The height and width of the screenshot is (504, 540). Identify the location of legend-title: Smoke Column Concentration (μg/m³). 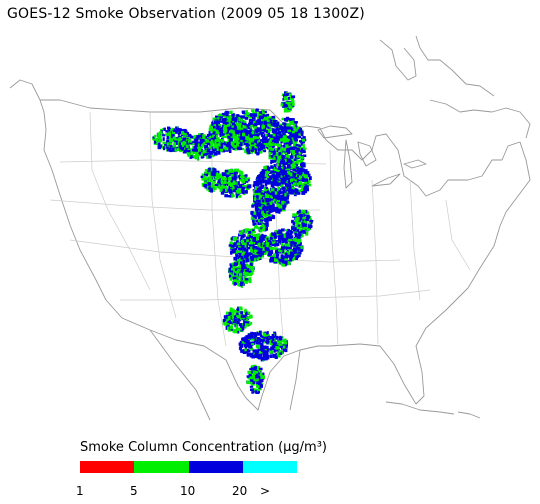
(203, 447).